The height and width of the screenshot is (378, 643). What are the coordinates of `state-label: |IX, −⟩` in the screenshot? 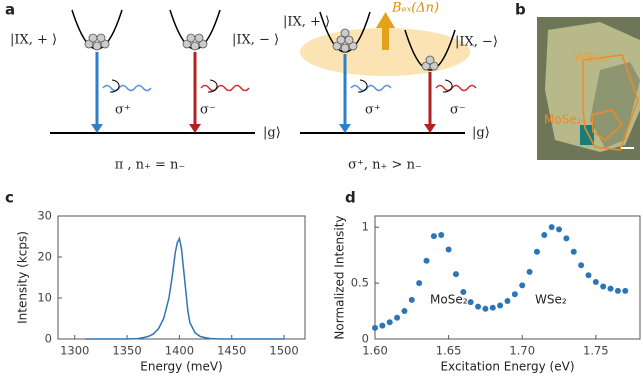 It's located at (476, 42).